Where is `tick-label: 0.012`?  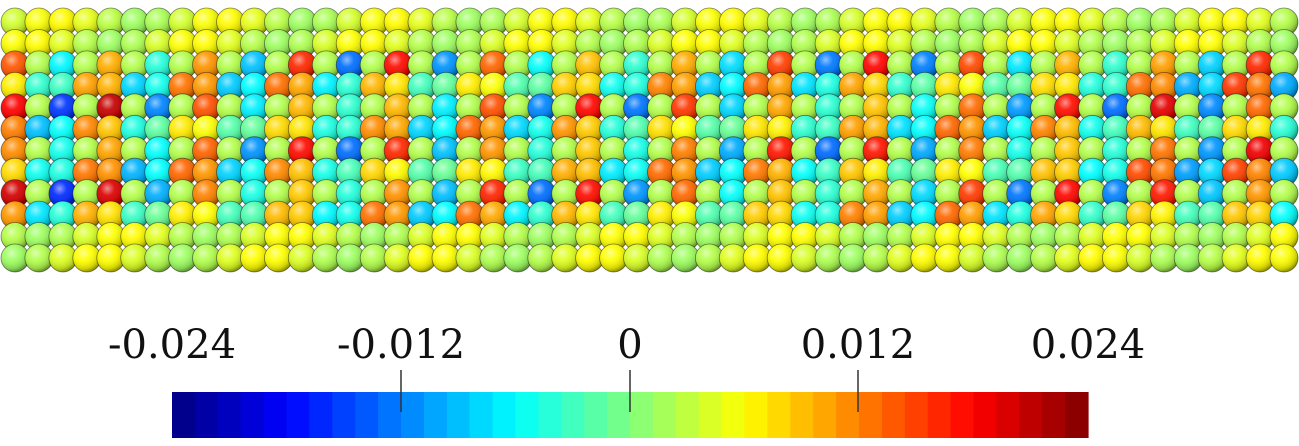
tick-label: 0.012 is located at coordinates (858, 345).